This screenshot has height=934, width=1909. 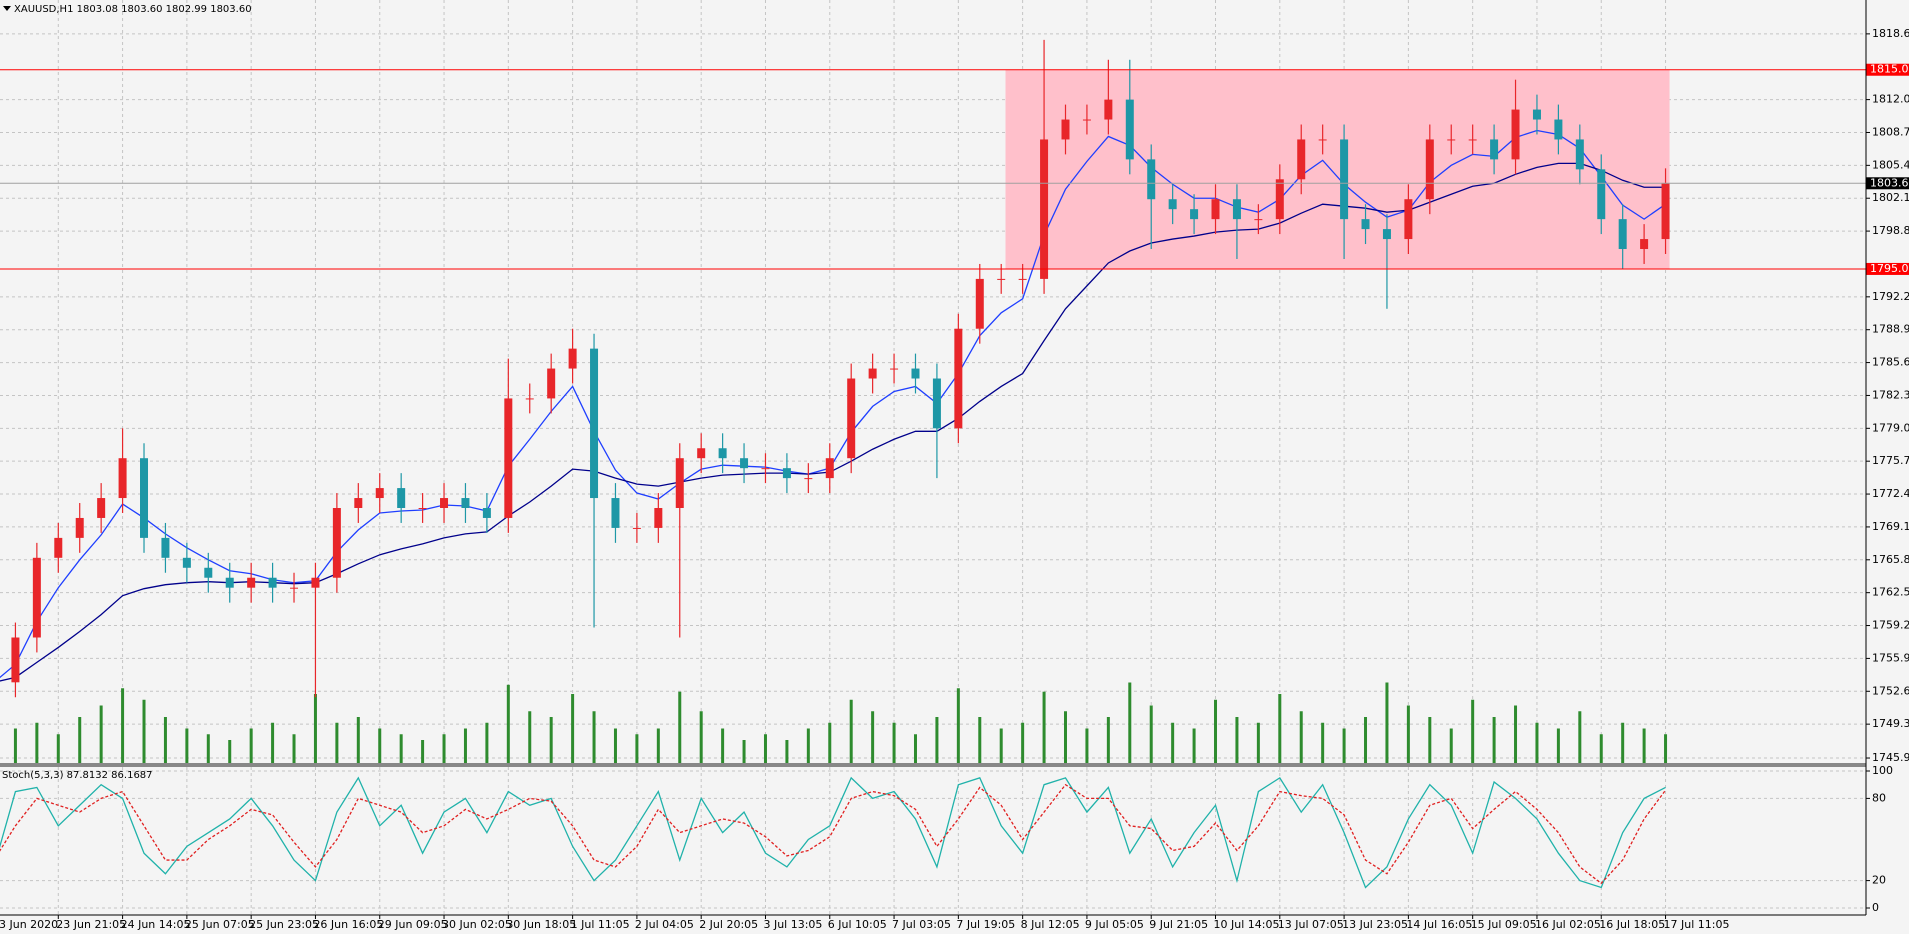 What do you see at coordinates (1890, 625) in the screenshot?
I see `y-tick-label: 1759.20` at bounding box center [1890, 625].